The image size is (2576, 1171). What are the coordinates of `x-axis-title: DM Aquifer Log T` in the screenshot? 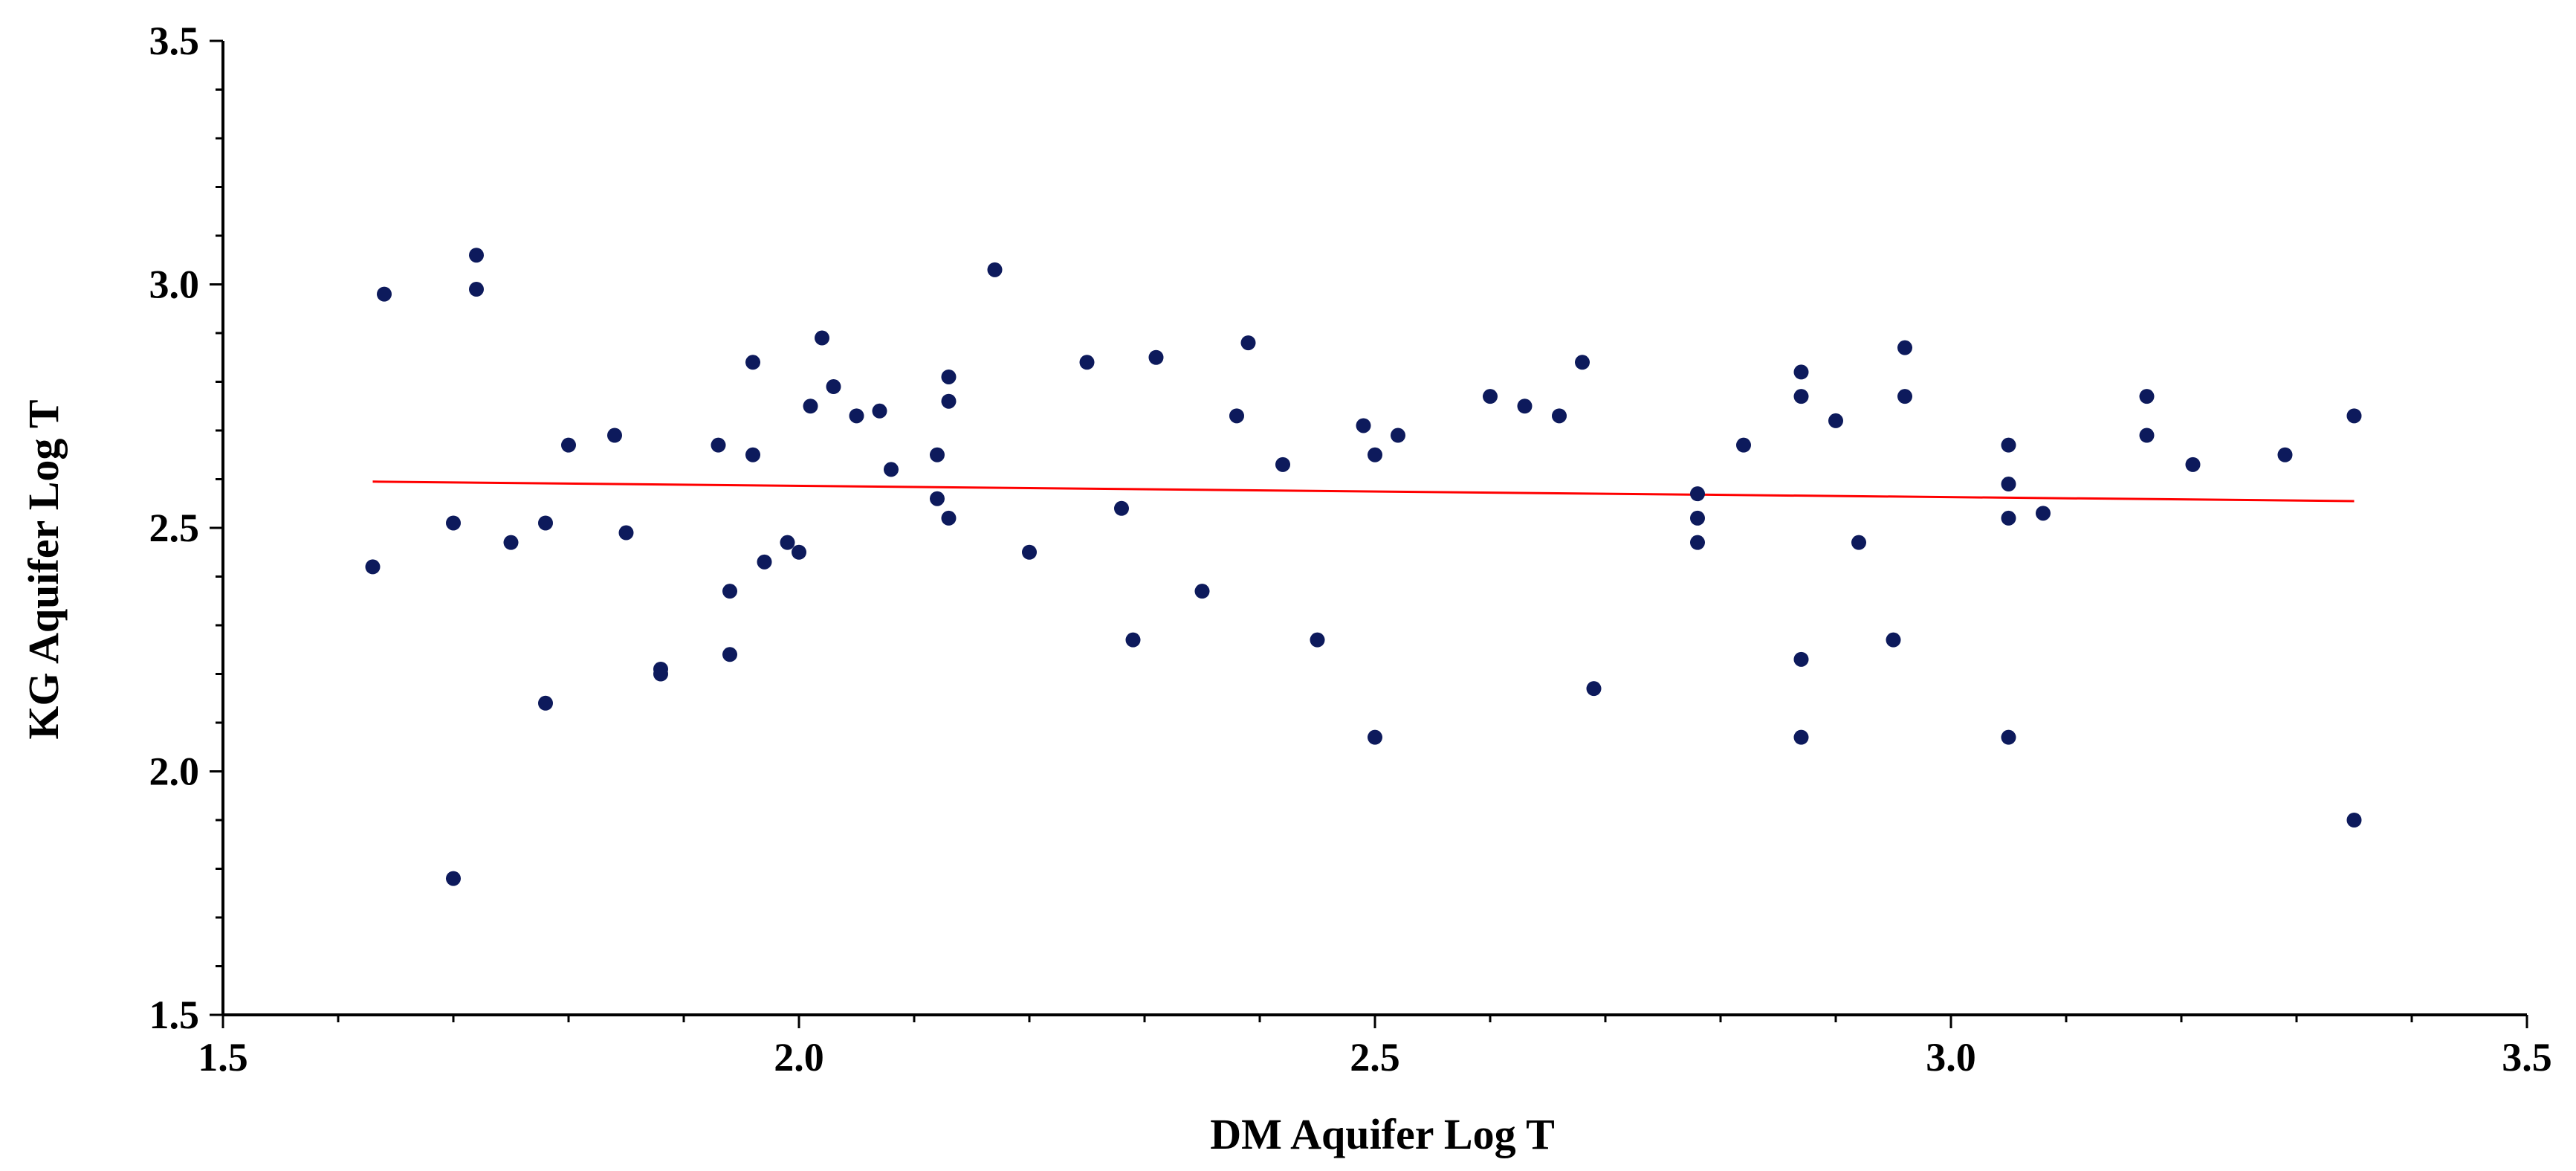 It's located at (1383, 1134).